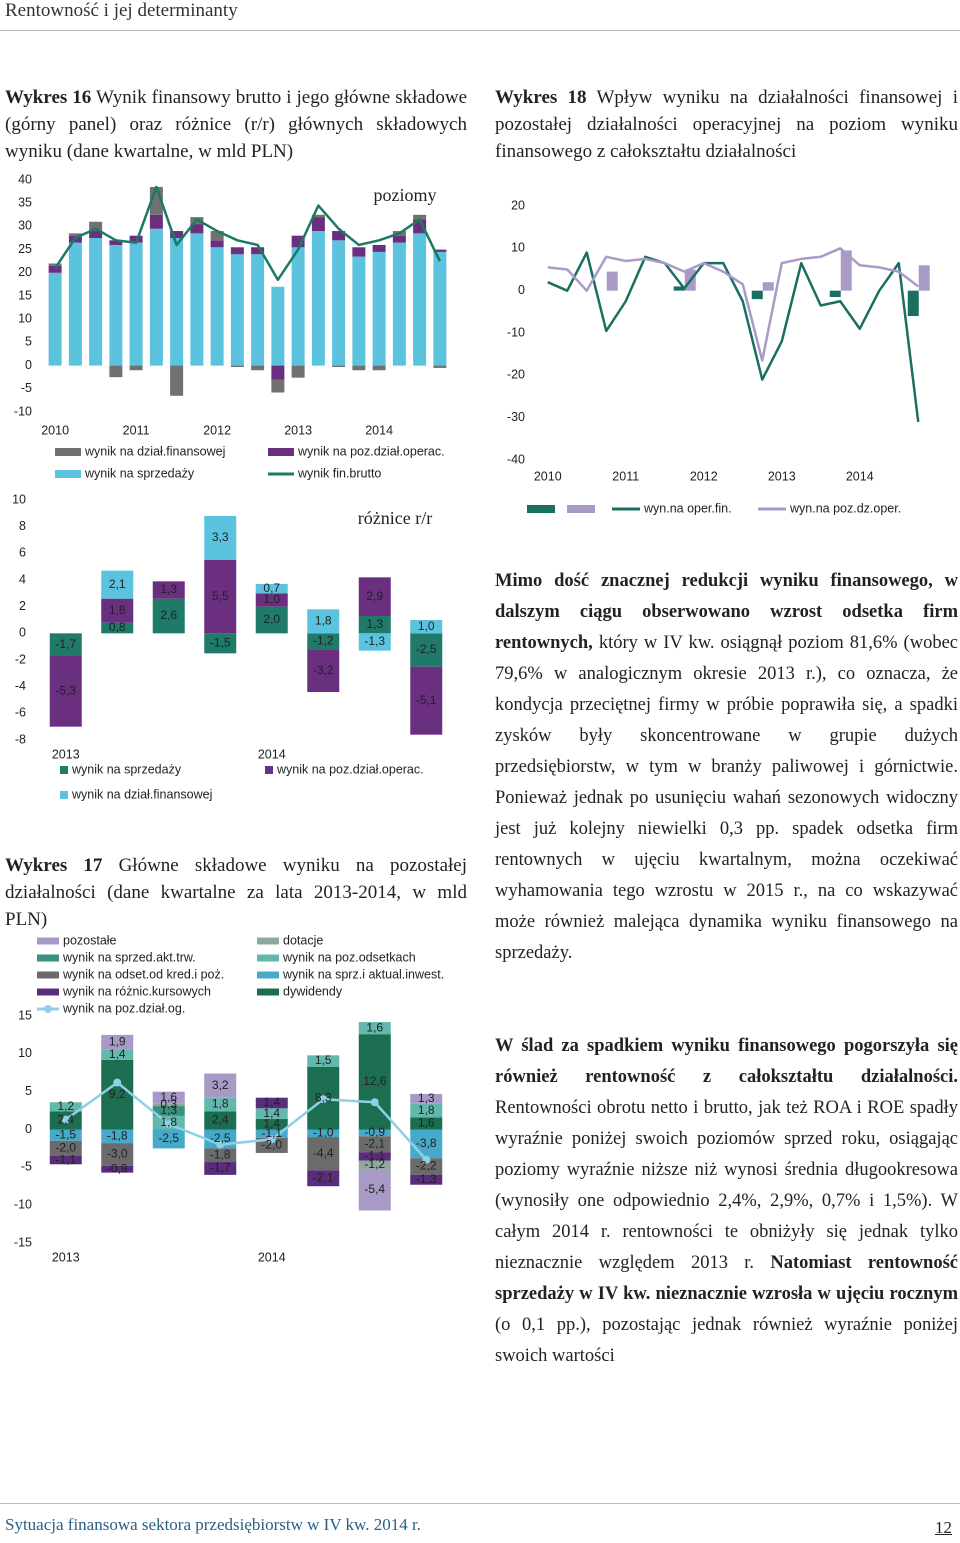 Image resolution: width=960 pixels, height=1543 pixels. I want to click on value-label: 2,0, so click(271, 619).